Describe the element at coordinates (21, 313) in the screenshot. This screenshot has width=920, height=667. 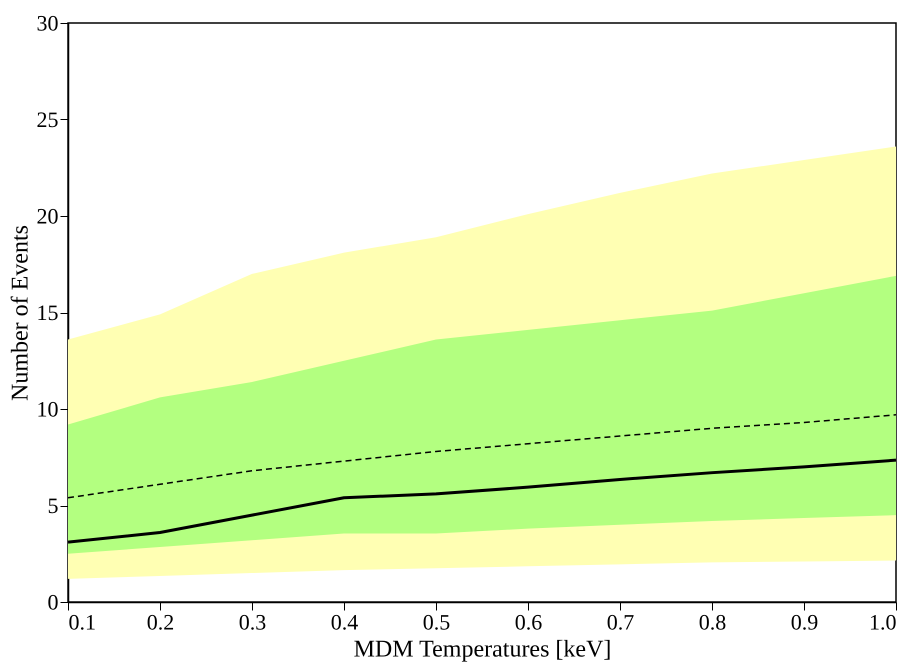
I see `y-axis-title: Number of Events` at that location.